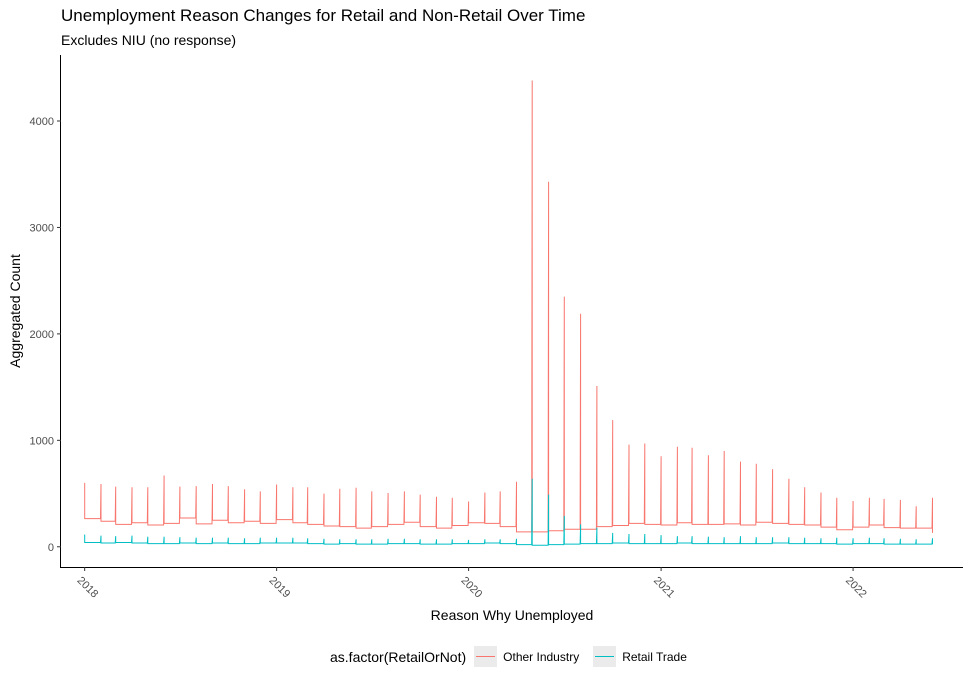 The height and width of the screenshot is (682, 972). What do you see at coordinates (149, 40) in the screenshot?
I see `chart-subtitle: Excludes NIU (no response)` at bounding box center [149, 40].